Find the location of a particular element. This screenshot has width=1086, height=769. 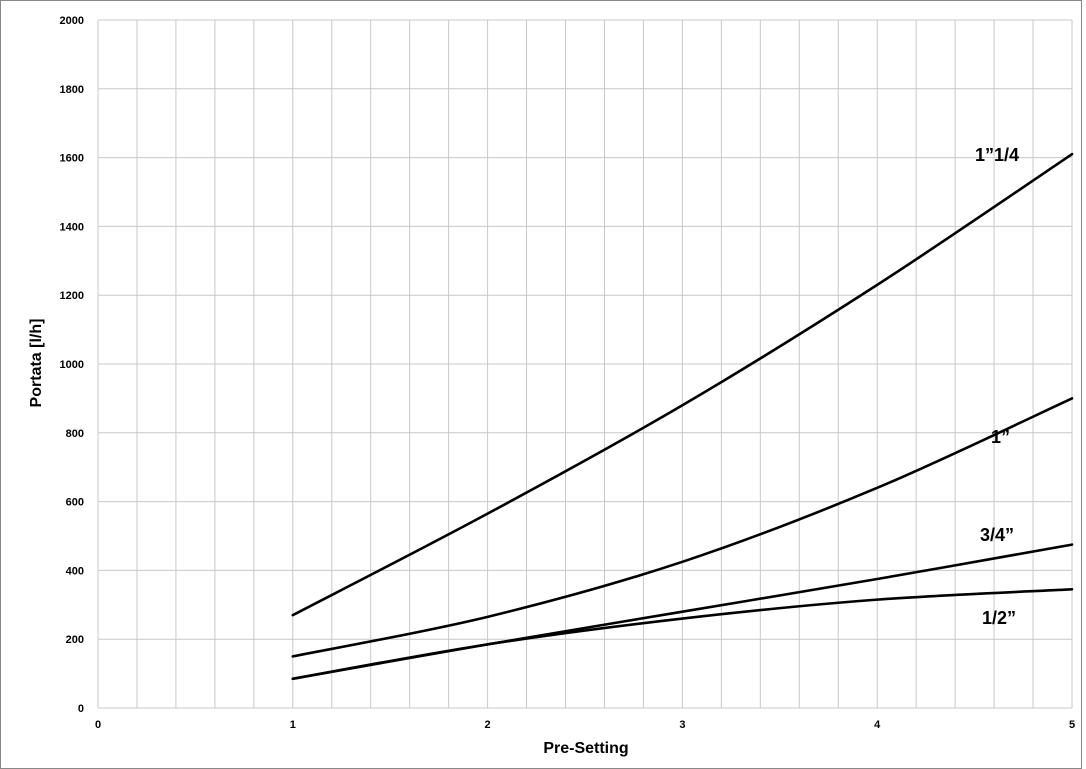

x-axis-ticks: 0 1 2 3 4 5 is located at coordinates (585, 725).